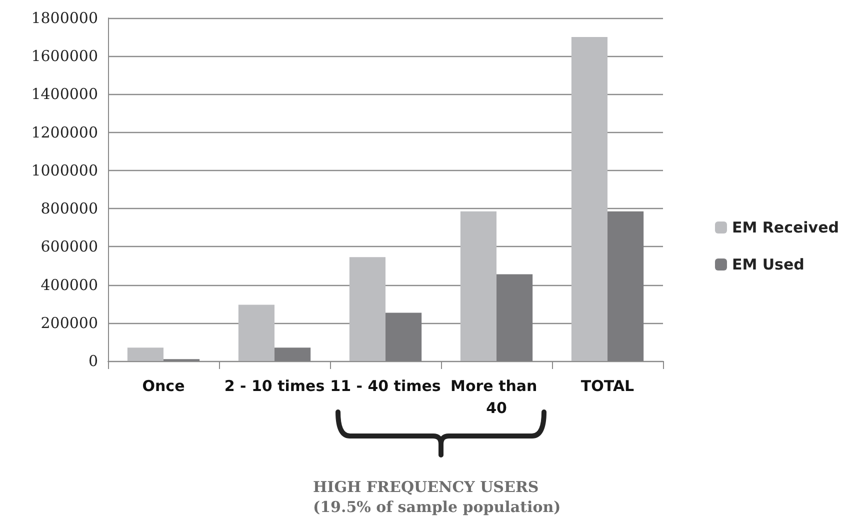 The image size is (846, 526). What do you see at coordinates (64, 170) in the screenshot?
I see `y-tick-label: 1000000` at bounding box center [64, 170].